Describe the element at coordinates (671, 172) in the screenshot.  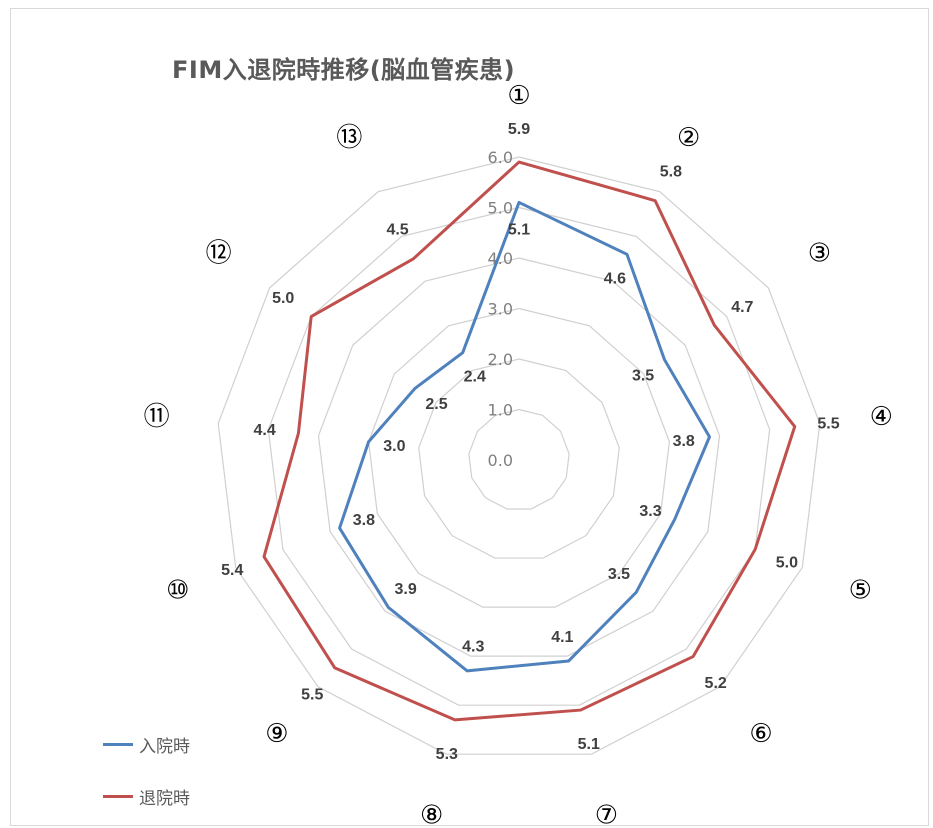
I see `data-label: 5.8` at that location.